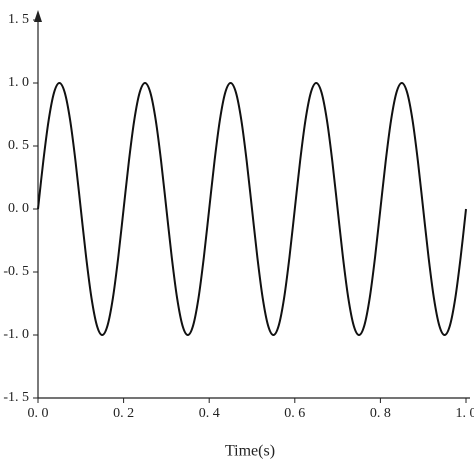 This screenshot has width=474, height=474. I want to click on x-tick-label: 0. 2, so click(123, 413).